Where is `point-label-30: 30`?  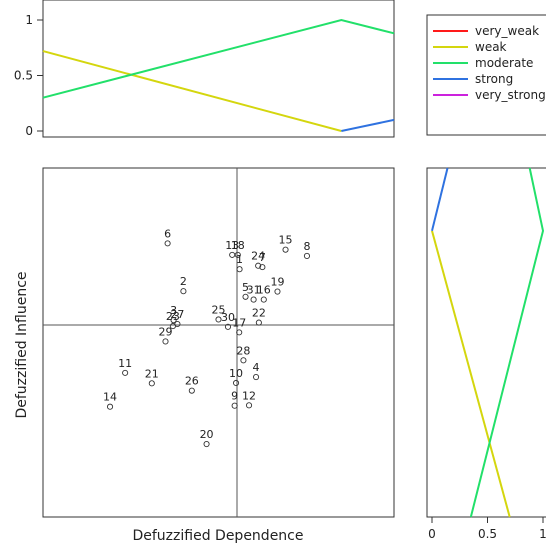
point-label-30: 30 is located at coordinates (228, 317).